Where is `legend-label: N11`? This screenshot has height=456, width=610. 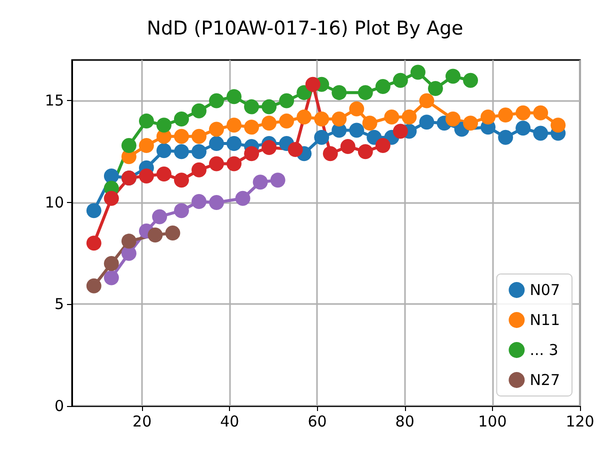
legend-label: N11 is located at coordinates (545, 320).